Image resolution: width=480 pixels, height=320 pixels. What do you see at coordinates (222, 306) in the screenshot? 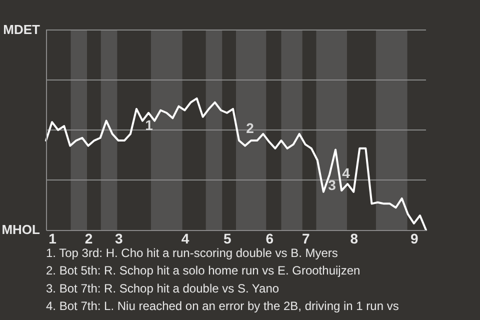
I see `text: 4. Bot 7th: L. Niu reached on an error by the 2B, driving in 1 run vs` at bounding box center [222, 306].